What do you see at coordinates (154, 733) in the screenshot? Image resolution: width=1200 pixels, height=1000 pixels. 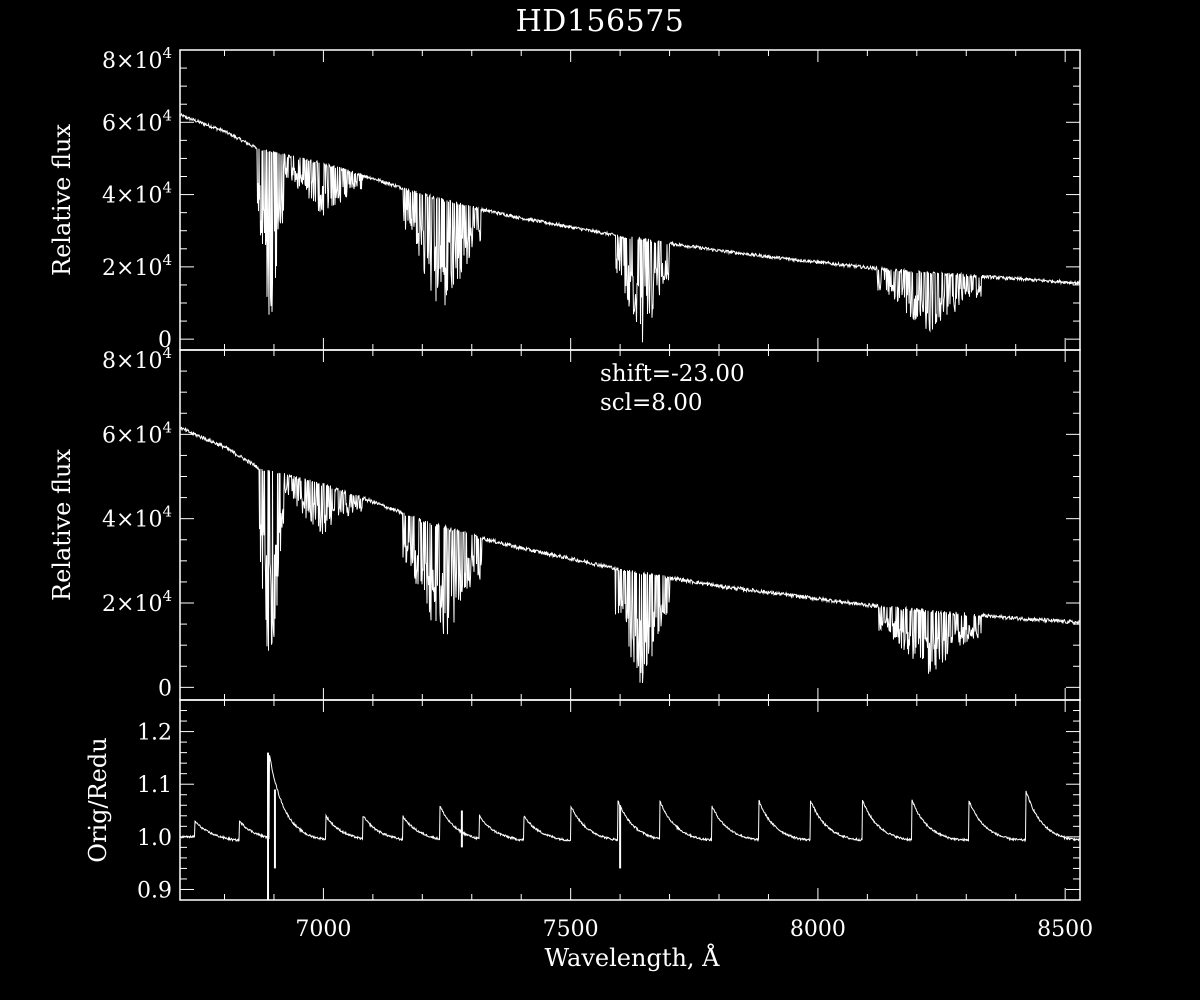 I see `y-tick-label: 1.2` at bounding box center [154, 733].